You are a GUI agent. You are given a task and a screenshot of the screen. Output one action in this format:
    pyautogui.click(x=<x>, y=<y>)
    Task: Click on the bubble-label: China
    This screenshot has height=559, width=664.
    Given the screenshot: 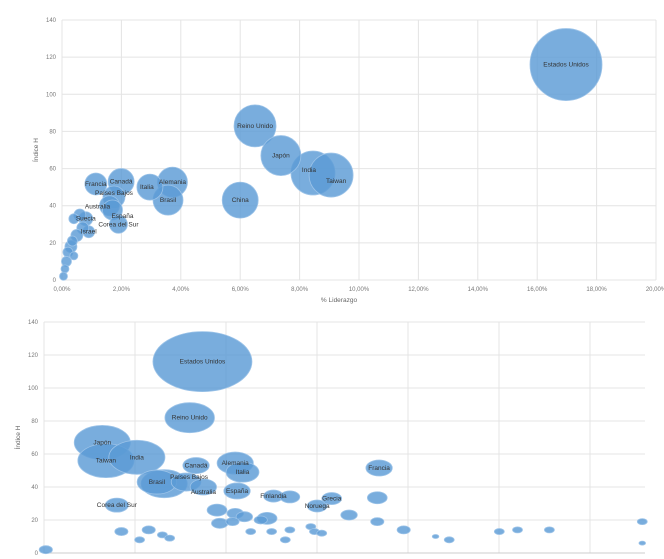 What is the action you would take?
    pyautogui.click(x=240, y=200)
    